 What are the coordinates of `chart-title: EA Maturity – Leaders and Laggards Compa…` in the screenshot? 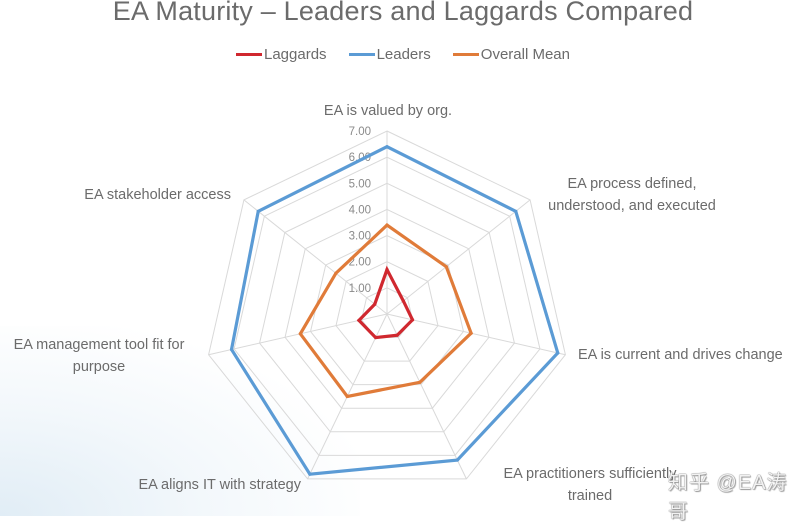 It's located at (403, 13).